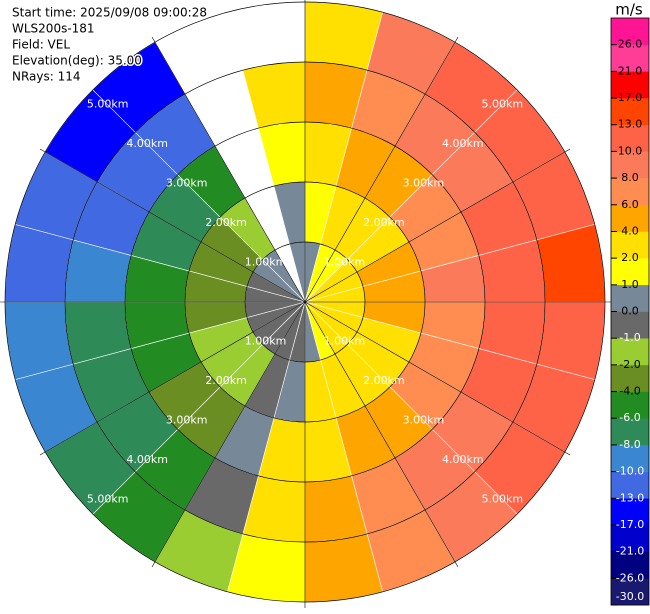 The image size is (650, 614). Describe the element at coordinates (630, 524) in the screenshot. I see `colorbar-tick-label: -17.0` at that location.